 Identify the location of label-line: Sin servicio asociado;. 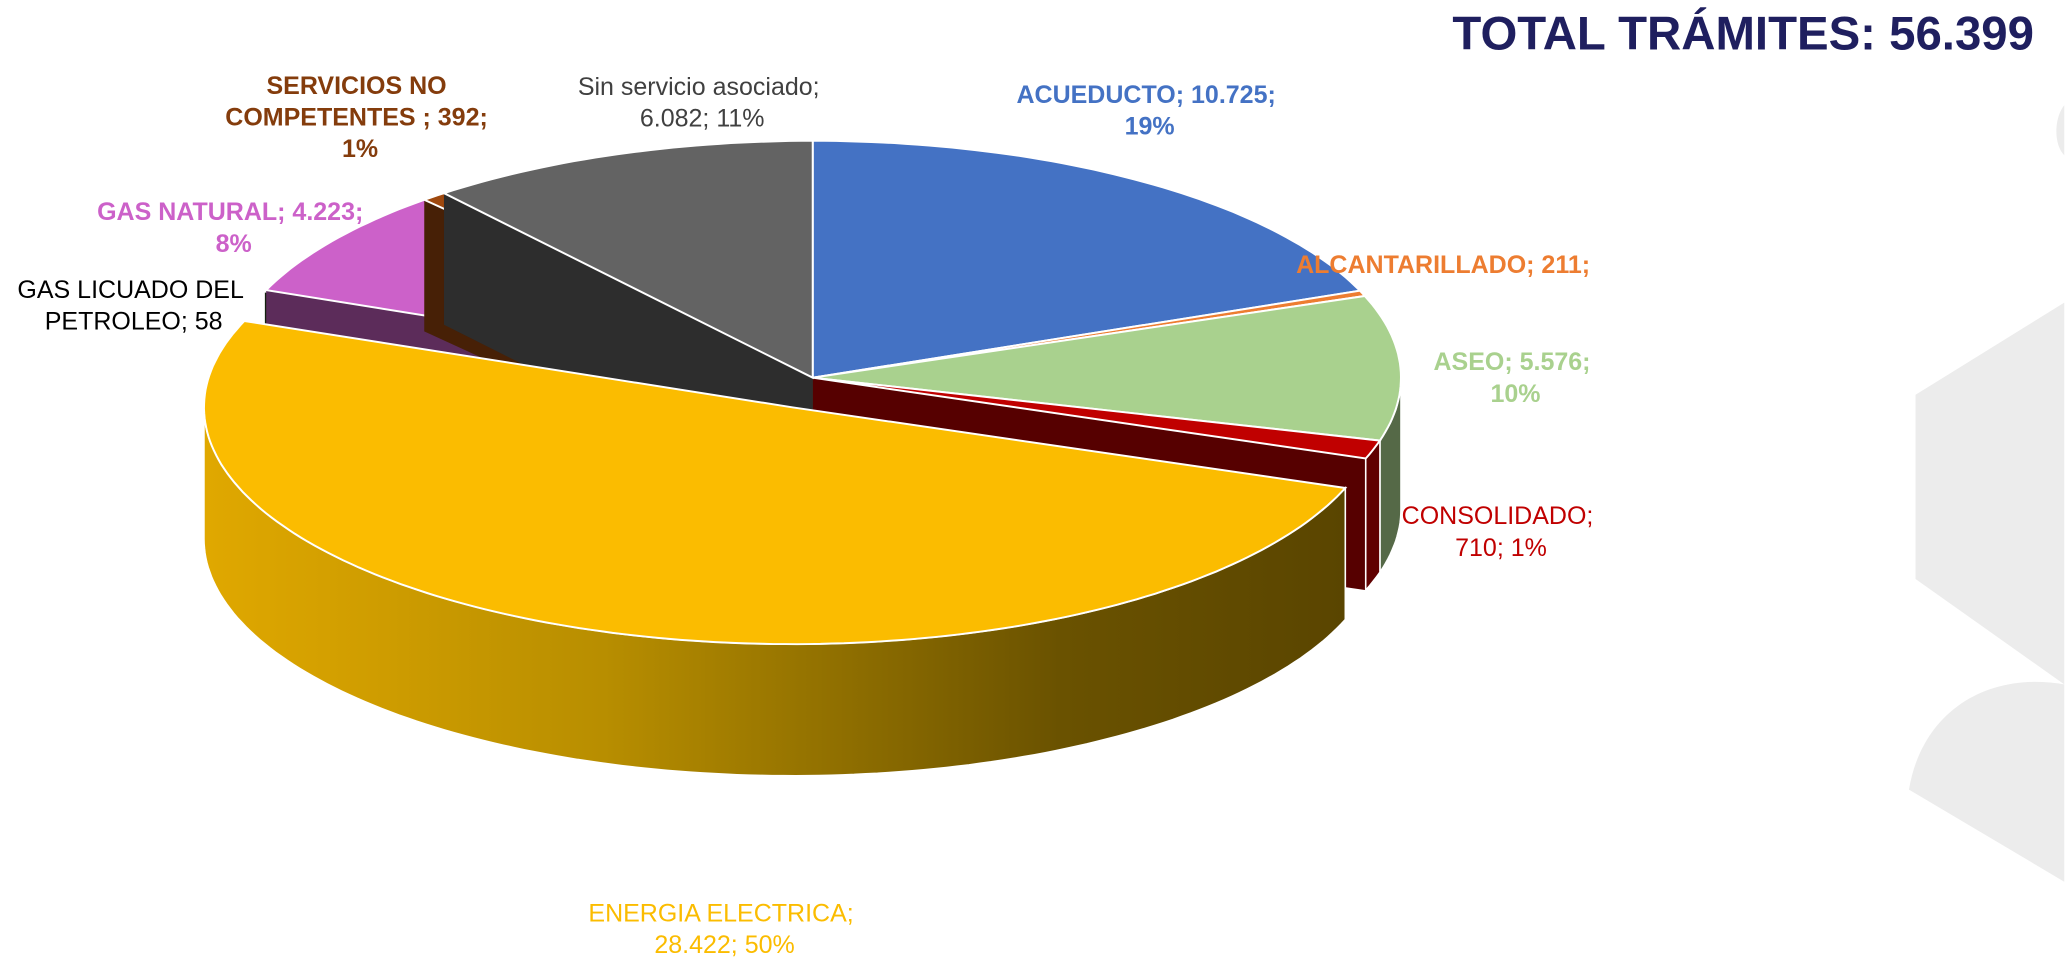
(702, 87).